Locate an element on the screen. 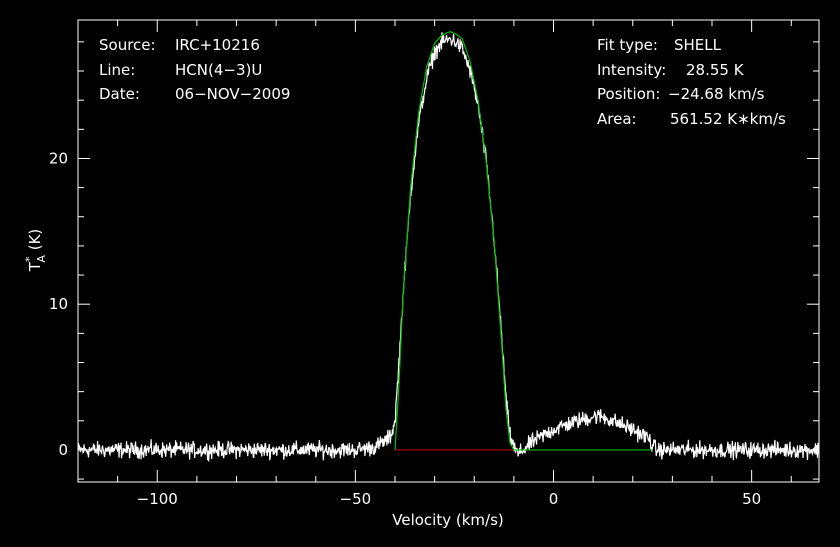  fit-type-label: Fit type: is located at coordinates (627, 45).